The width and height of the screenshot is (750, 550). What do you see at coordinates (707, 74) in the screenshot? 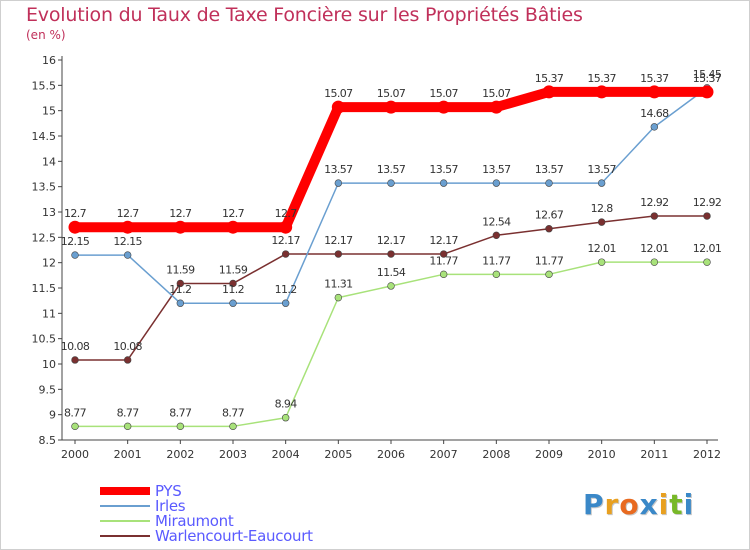
I see `data-label-irles: 15.45` at bounding box center [707, 74].